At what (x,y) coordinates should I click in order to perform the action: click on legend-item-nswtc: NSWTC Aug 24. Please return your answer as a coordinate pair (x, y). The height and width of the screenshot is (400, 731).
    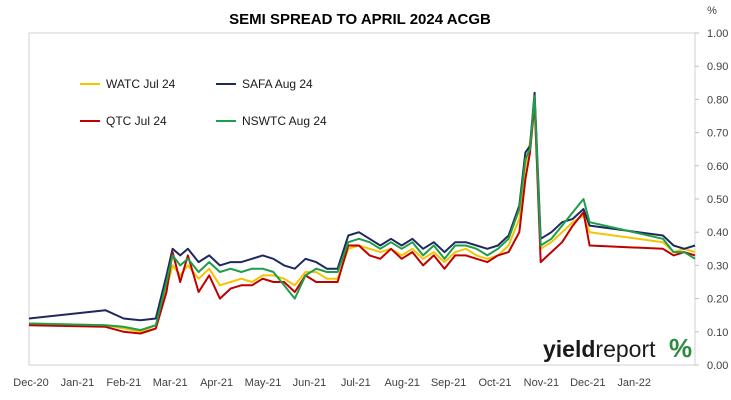
    Looking at the image, I should click on (271, 121).